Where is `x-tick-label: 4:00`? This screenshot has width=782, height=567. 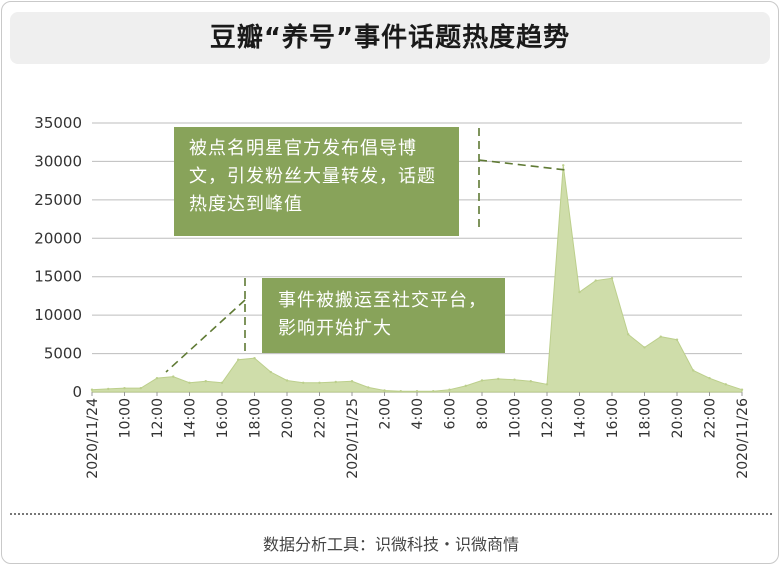 x-tick-label: 4:00 is located at coordinates (418, 413).